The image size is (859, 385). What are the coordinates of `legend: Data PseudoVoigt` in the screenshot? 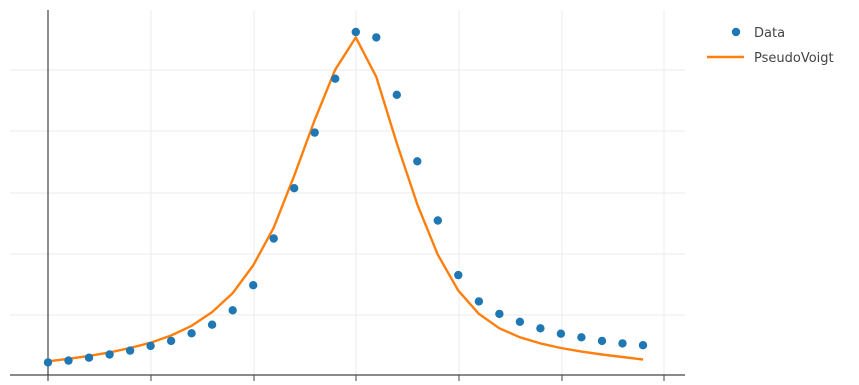 It's located at (770, 46).